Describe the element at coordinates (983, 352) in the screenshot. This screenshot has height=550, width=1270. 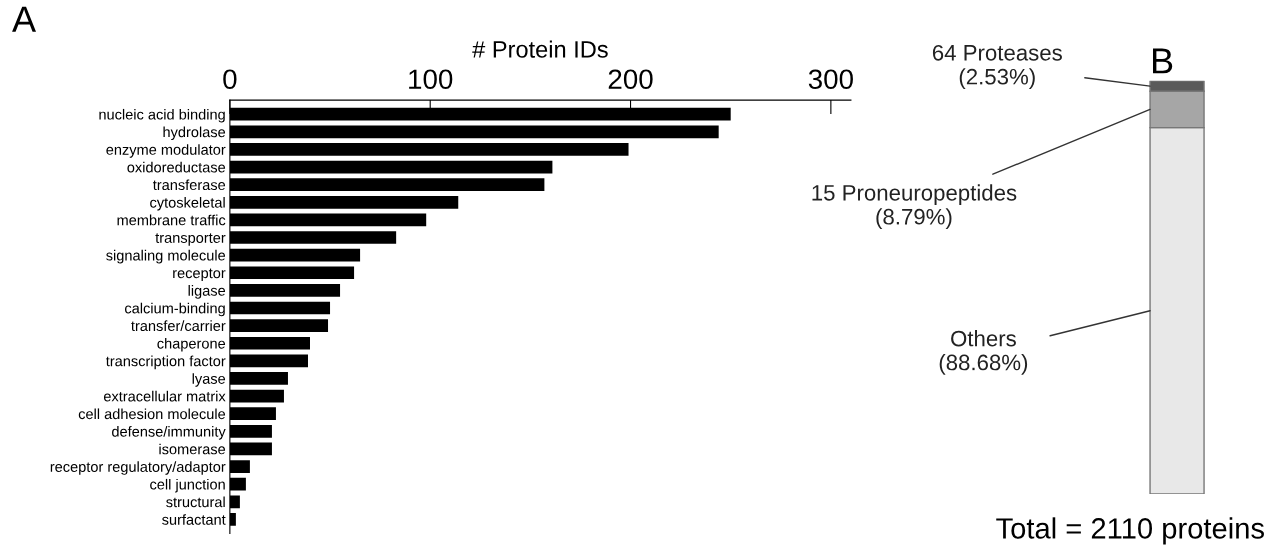
I see `data-label: Others (88.68%)` at that location.